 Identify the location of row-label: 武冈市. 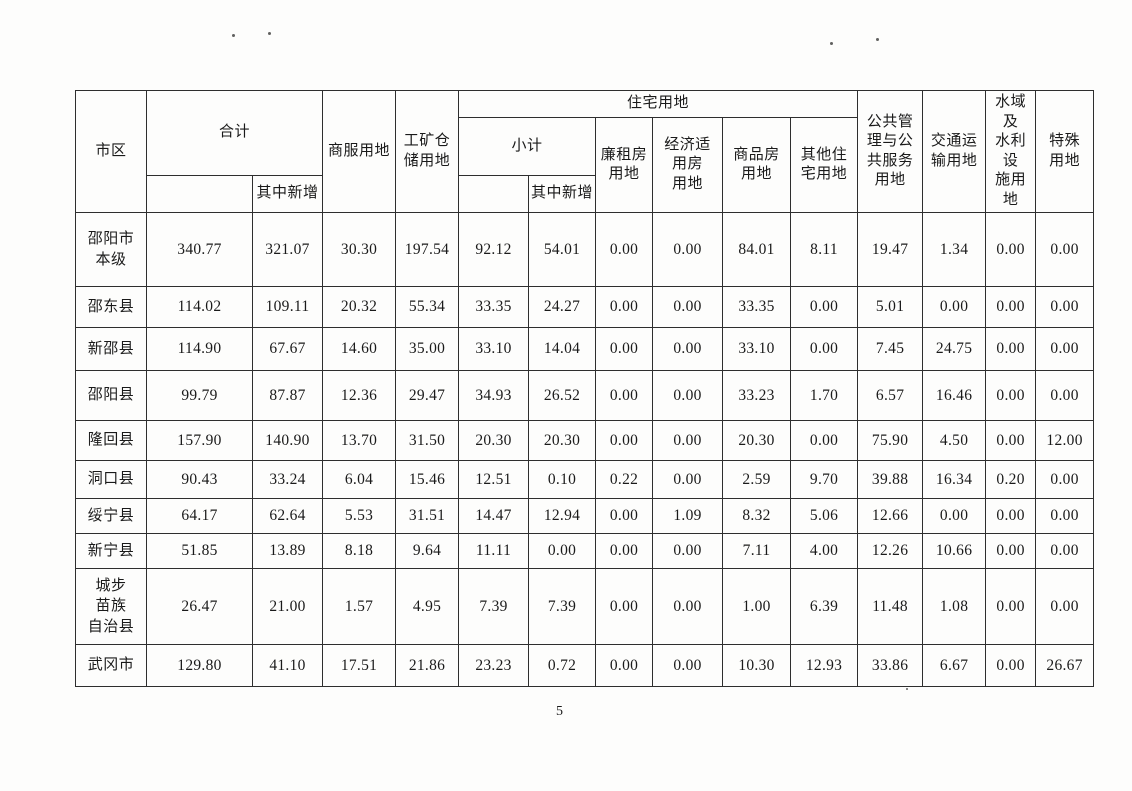
(111, 665).